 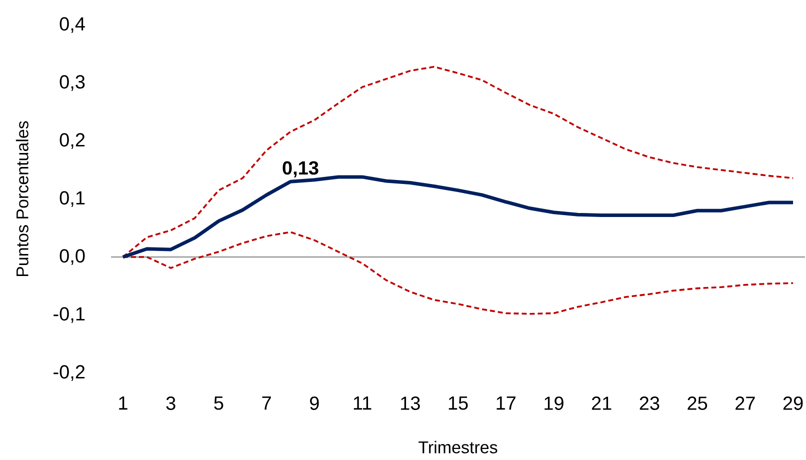 I want to click on x-tick-label: 25, so click(x=698, y=403).